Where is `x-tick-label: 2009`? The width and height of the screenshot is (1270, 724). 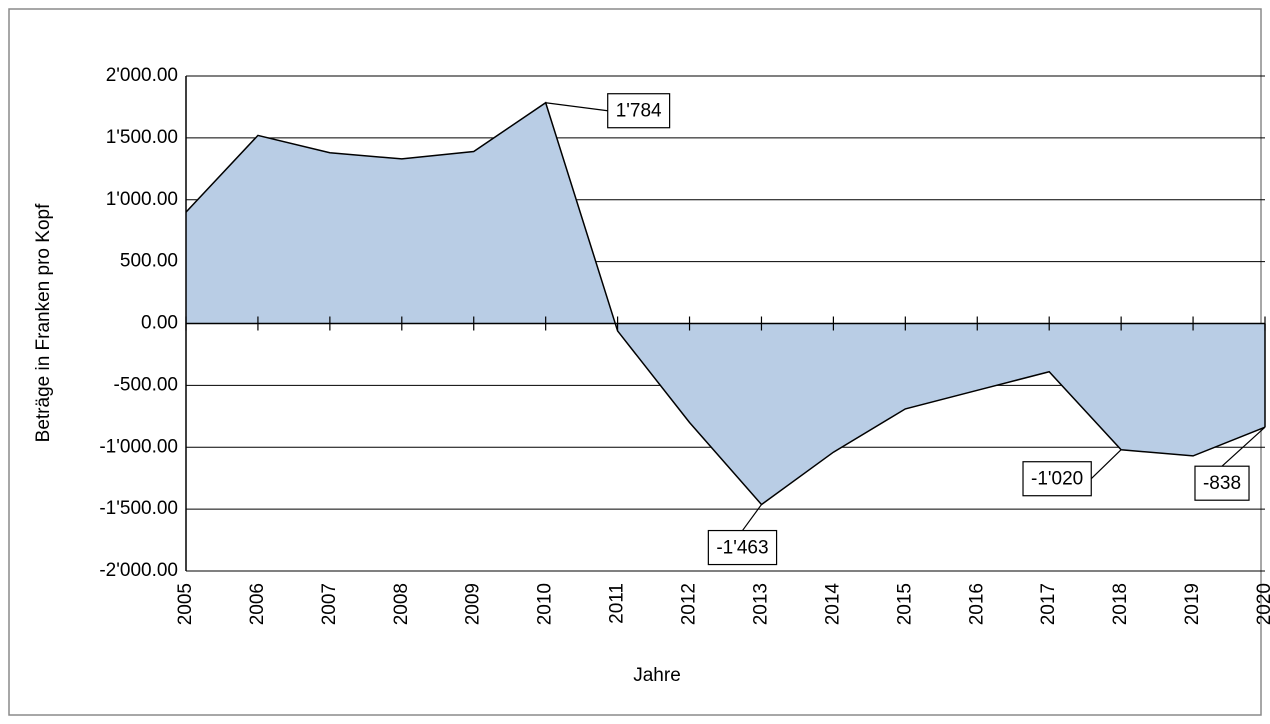 x-tick-label: 2009 is located at coordinates (473, 604).